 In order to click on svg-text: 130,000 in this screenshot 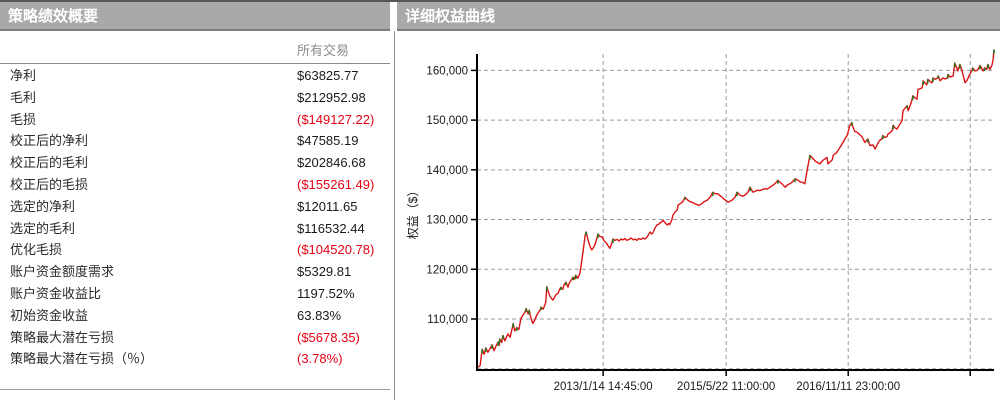, I will do `click(447, 221)`.